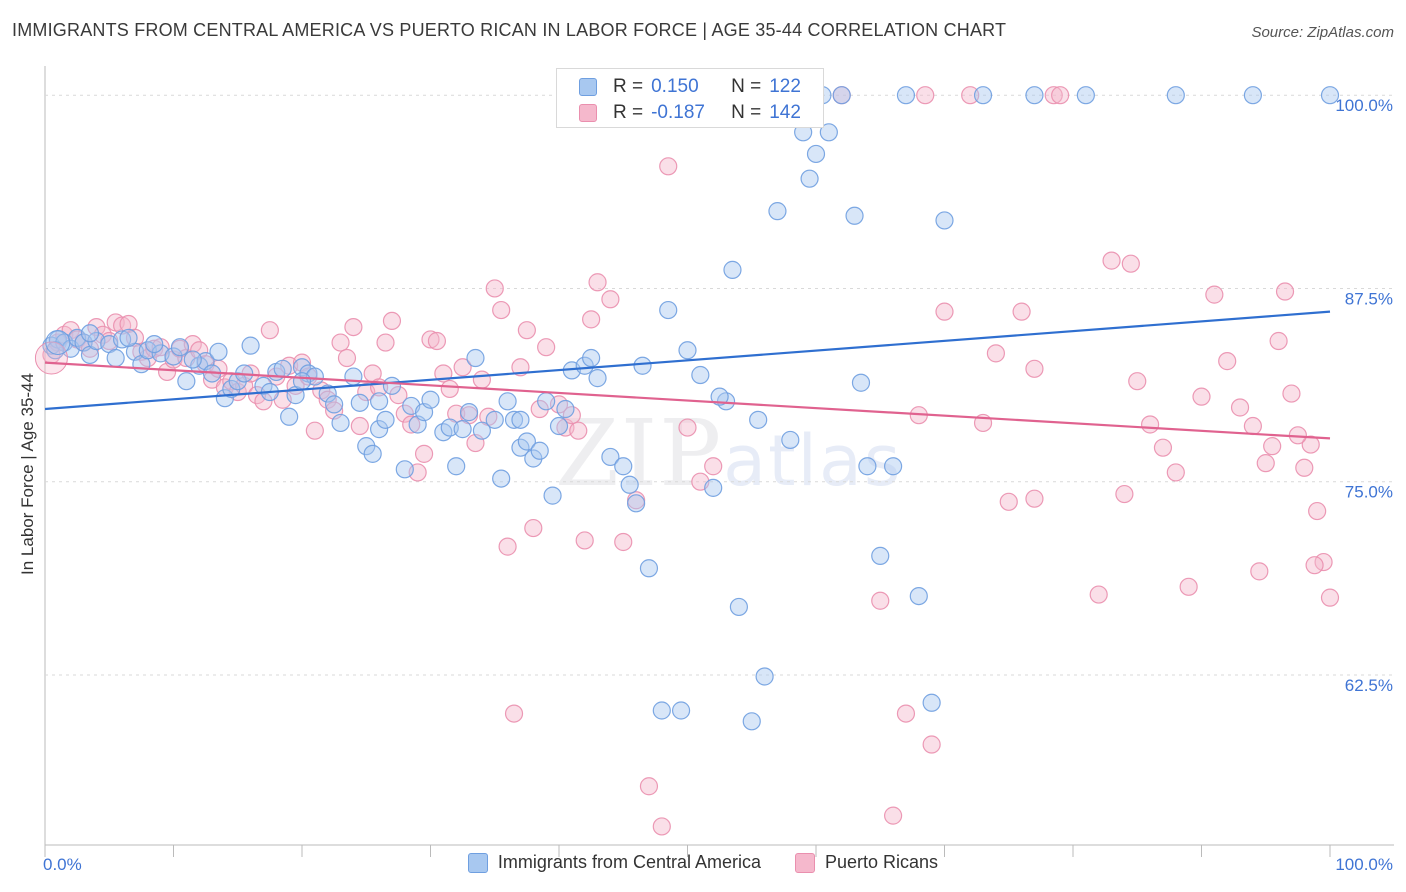 This screenshot has height=892, width=1406. What do you see at coordinates (1322, 32) in the screenshot?
I see `source-credit: Source: ZipAtlas.com` at bounding box center [1322, 32].